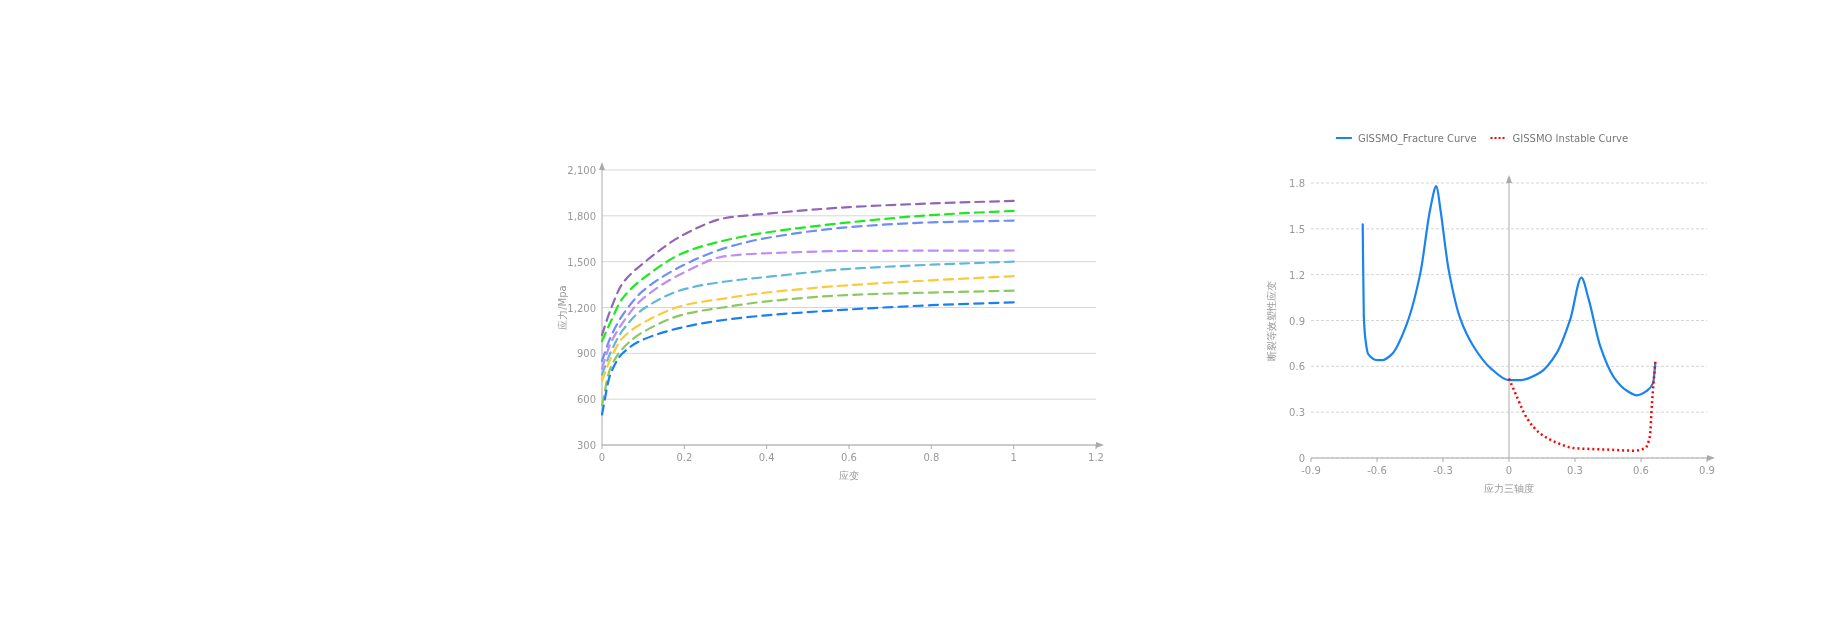 Image resolution: width=1839 pixels, height=618 pixels. I want to click on x-tick-label: 0.2, so click(684, 457).